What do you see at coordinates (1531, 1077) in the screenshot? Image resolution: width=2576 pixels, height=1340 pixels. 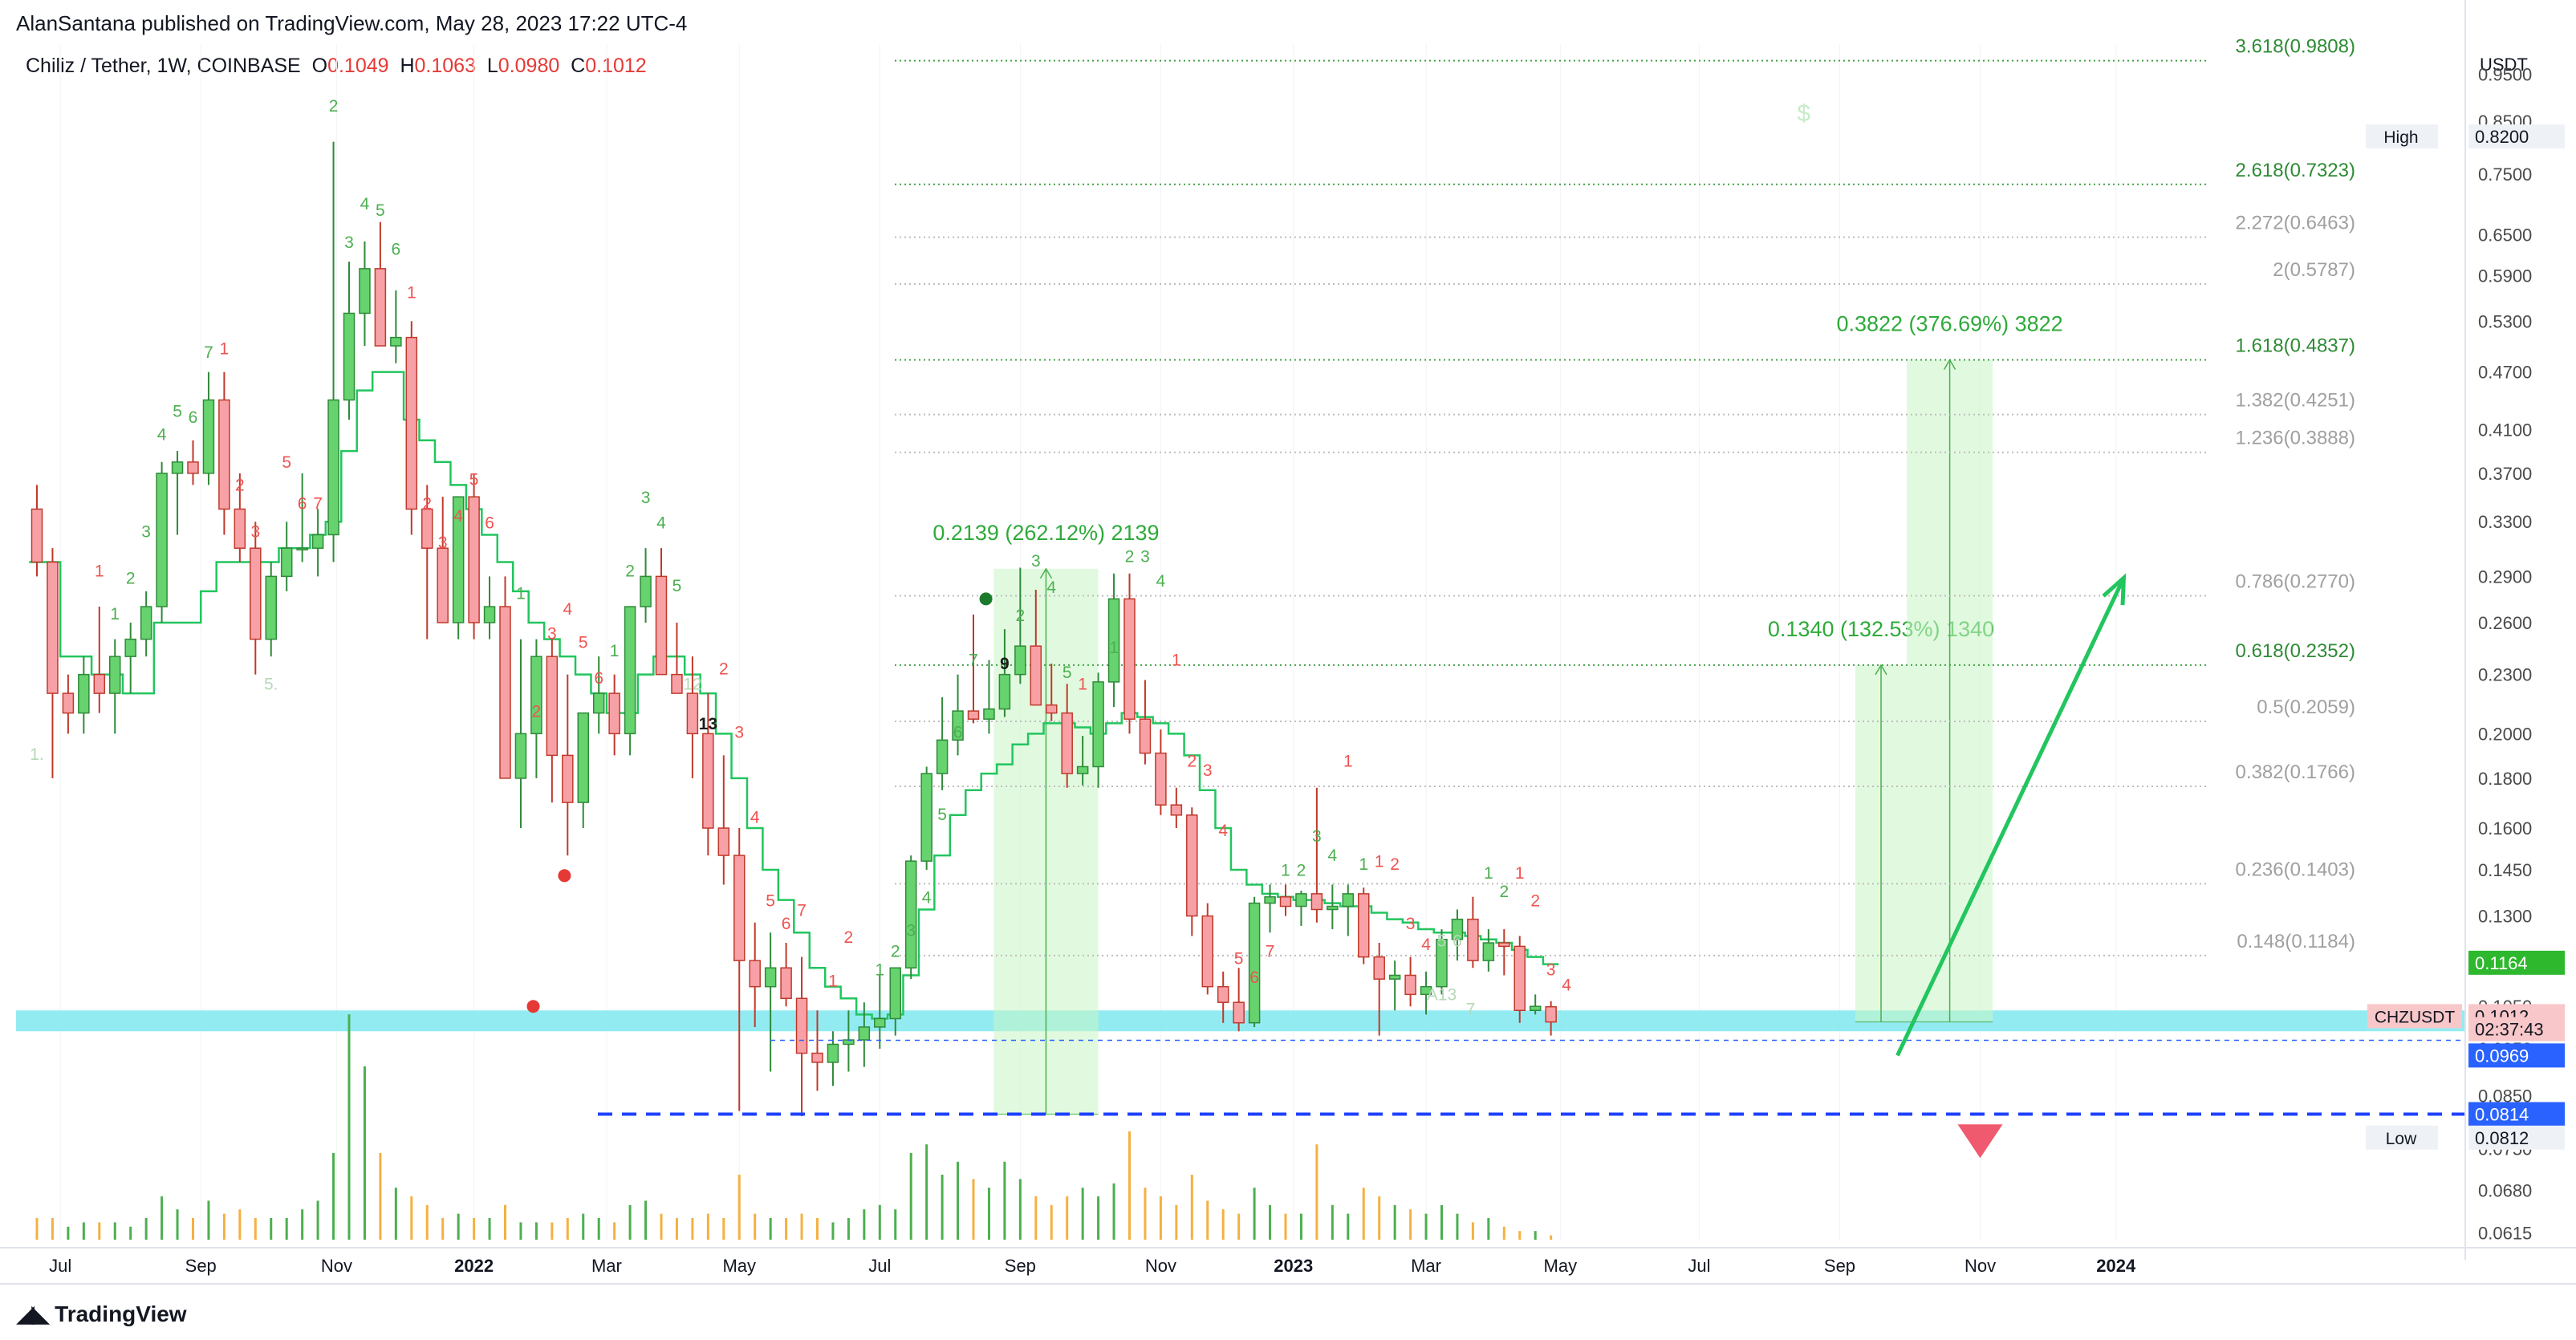 I see `level-lines-layer` at bounding box center [1531, 1077].